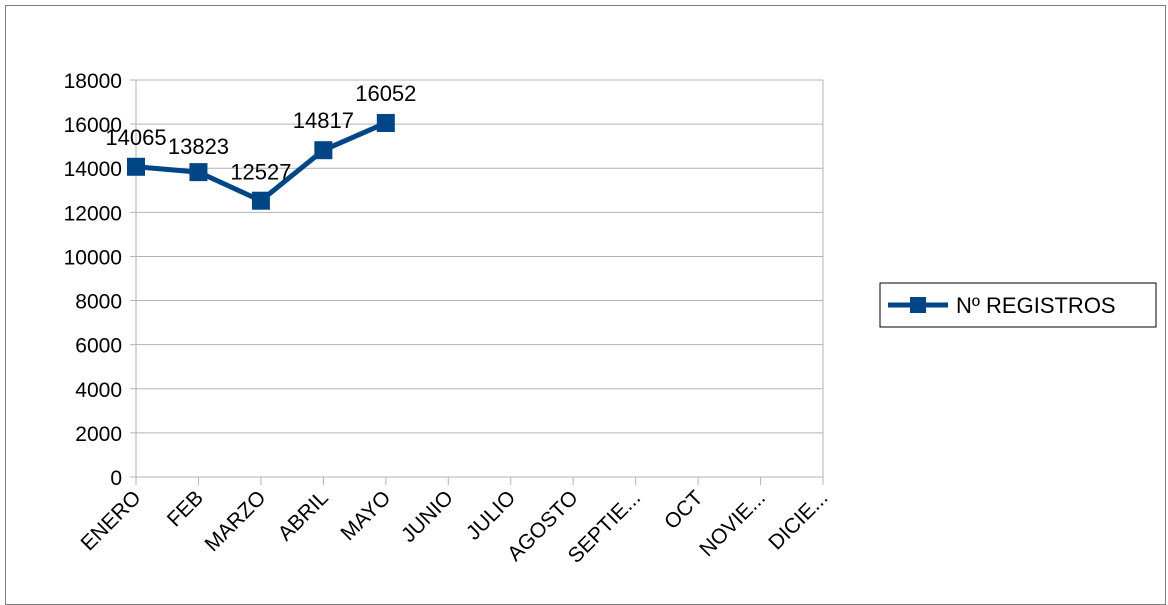 The image size is (1168, 605). What do you see at coordinates (98, 390) in the screenshot?
I see `y-tick-label: 4000` at bounding box center [98, 390].